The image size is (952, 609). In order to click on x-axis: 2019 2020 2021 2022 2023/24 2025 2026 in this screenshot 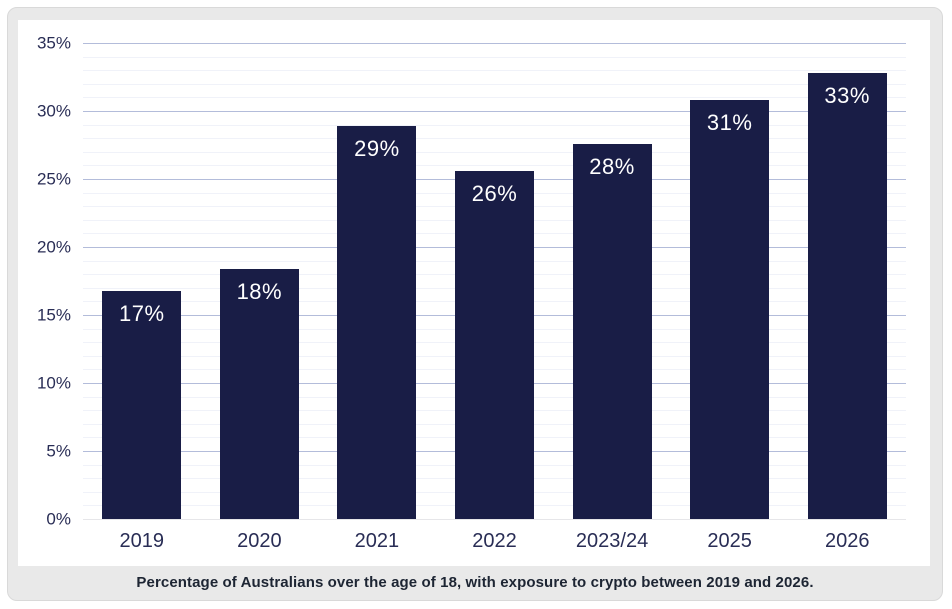, I will do `click(494, 542)`.